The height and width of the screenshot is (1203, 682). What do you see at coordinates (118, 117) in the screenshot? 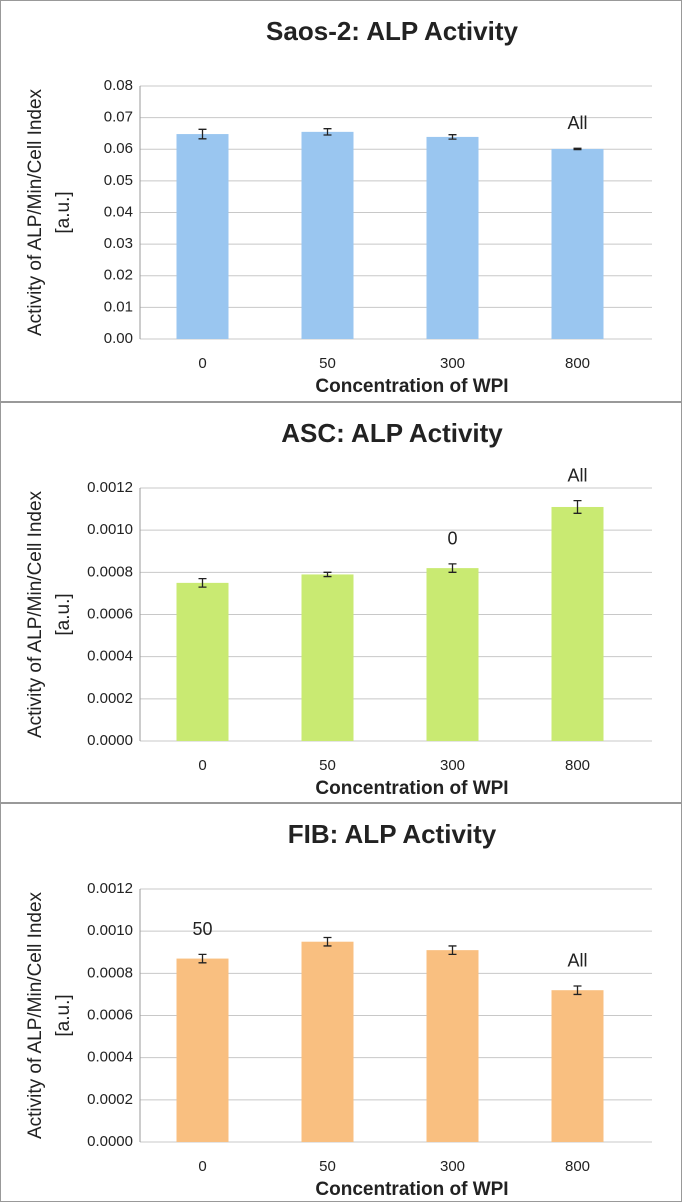
I see `y-tick-label: 0.07` at bounding box center [118, 117].